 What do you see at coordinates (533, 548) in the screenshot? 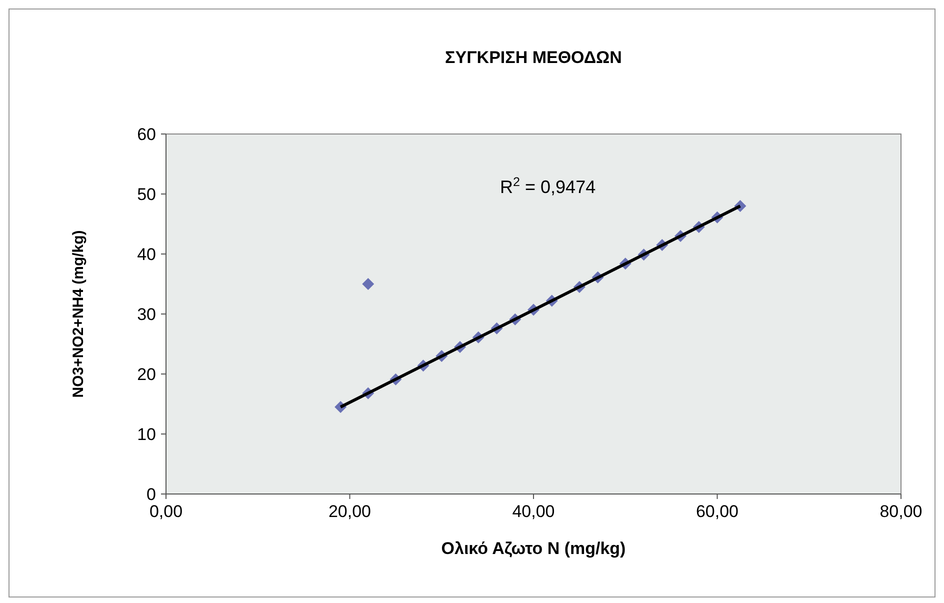
I see `x-axis-title: Ολικό Αζωτο Ν (mg/kg)` at bounding box center [533, 548].